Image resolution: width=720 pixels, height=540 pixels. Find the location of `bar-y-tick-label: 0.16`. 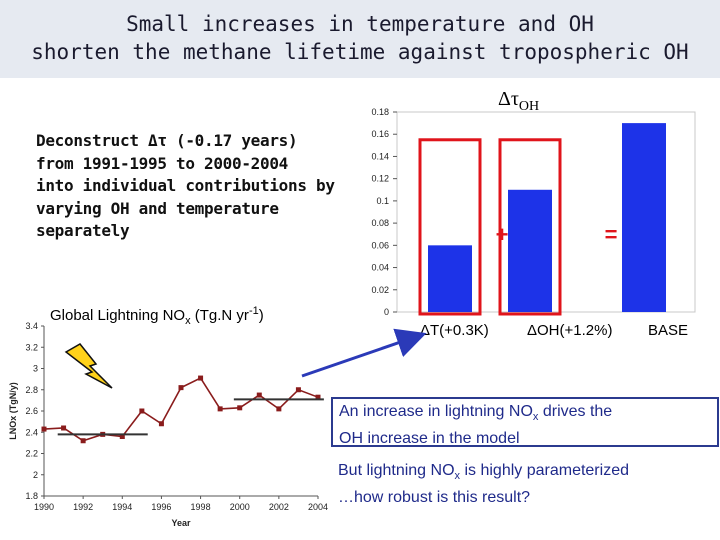

bar-y-tick-label: 0.16 is located at coordinates (380, 134).